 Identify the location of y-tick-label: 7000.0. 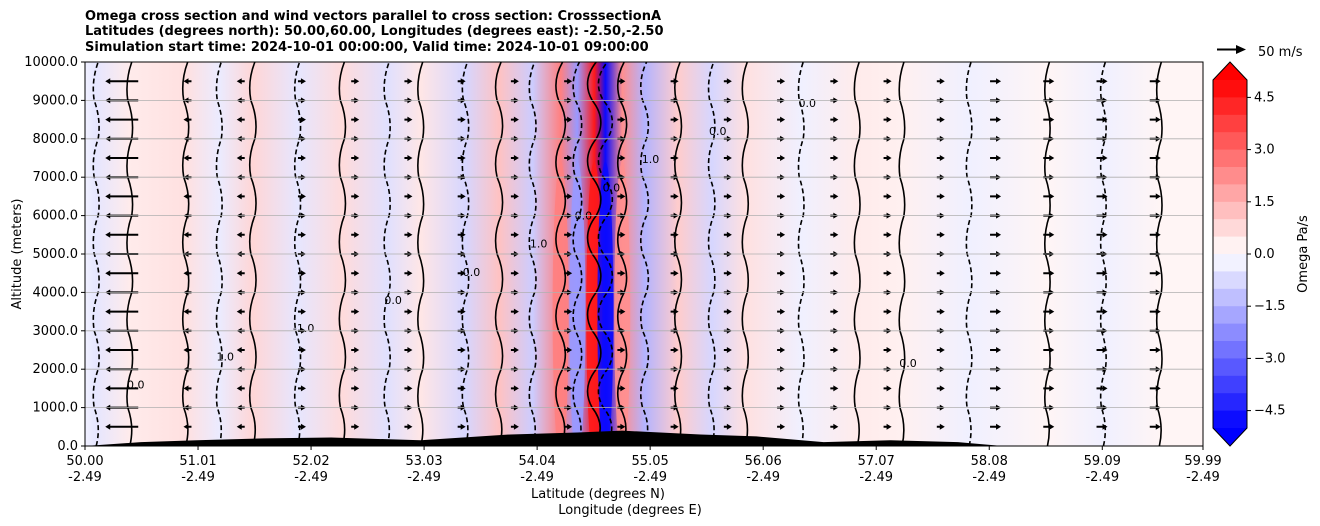
(56, 177).